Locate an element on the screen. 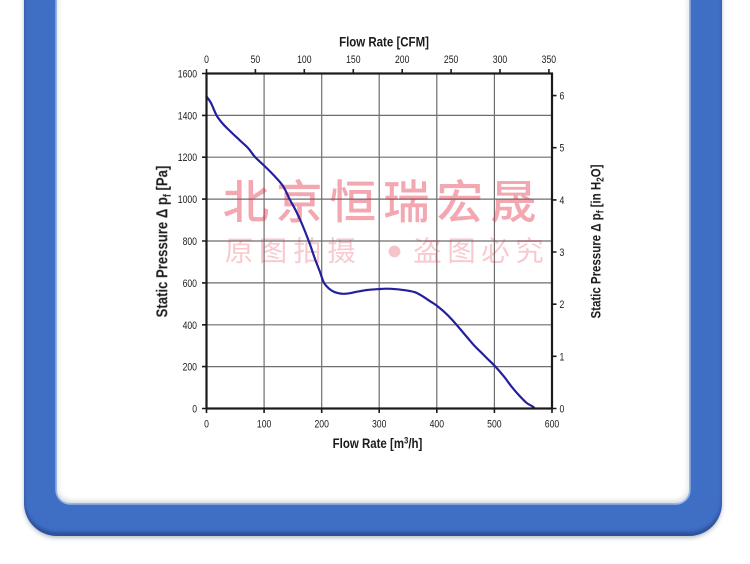  svg-text: Flow Rate [CFM] is located at coordinates (384, 41).